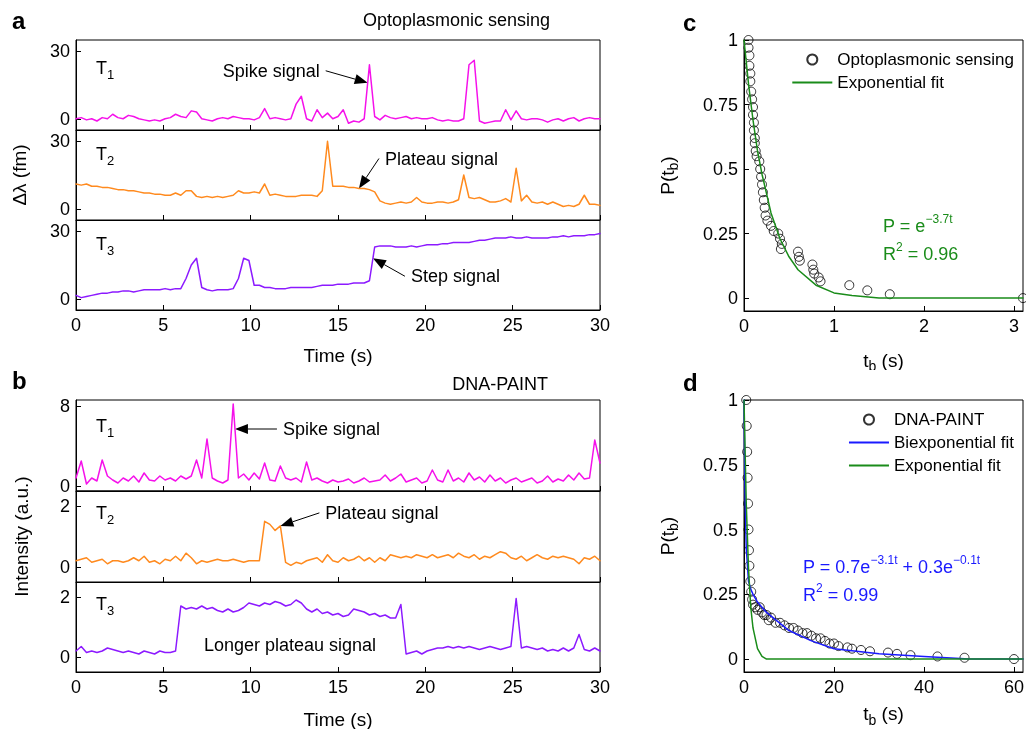  I want to click on annotation: Plateau signal, so click(382, 512).